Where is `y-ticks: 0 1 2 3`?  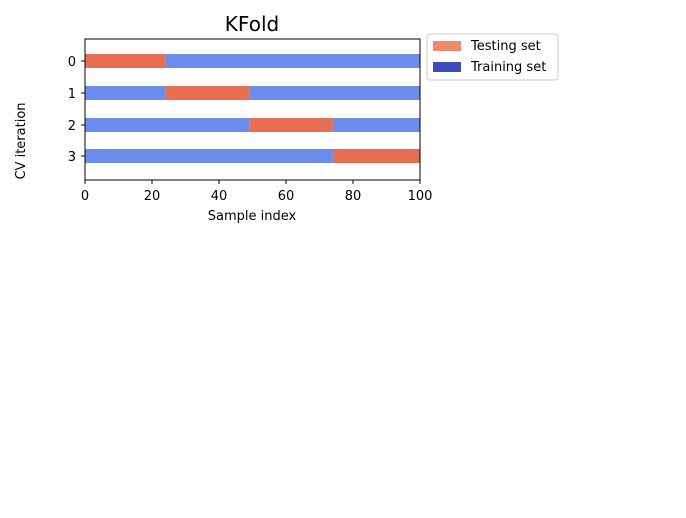
y-ticks: 0 1 2 3 is located at coordinates (76, 110).